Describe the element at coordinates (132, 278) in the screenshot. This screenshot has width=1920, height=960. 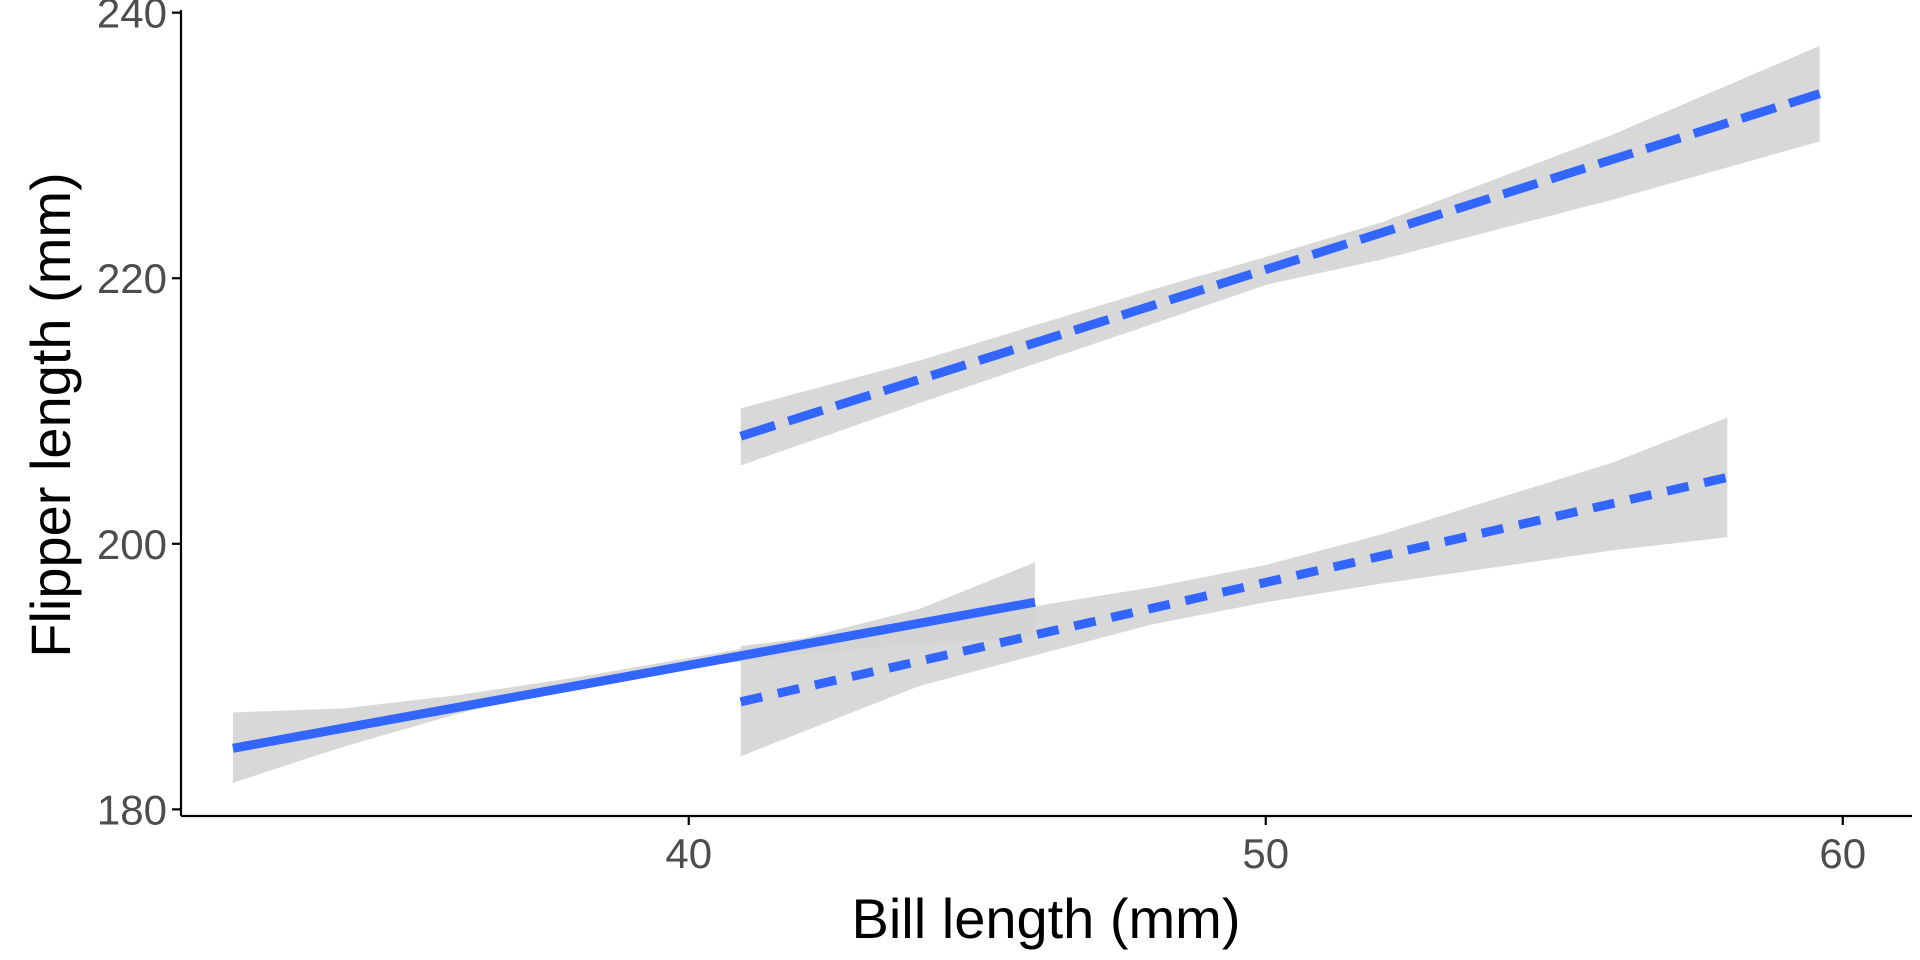
I see `y-tick-label: 220` at that location.